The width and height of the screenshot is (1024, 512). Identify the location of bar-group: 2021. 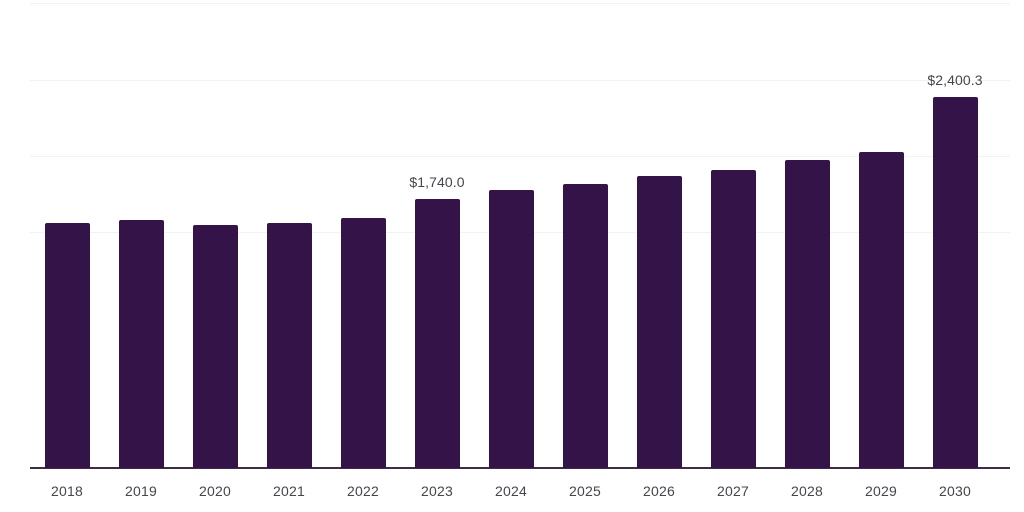
(289, 256).